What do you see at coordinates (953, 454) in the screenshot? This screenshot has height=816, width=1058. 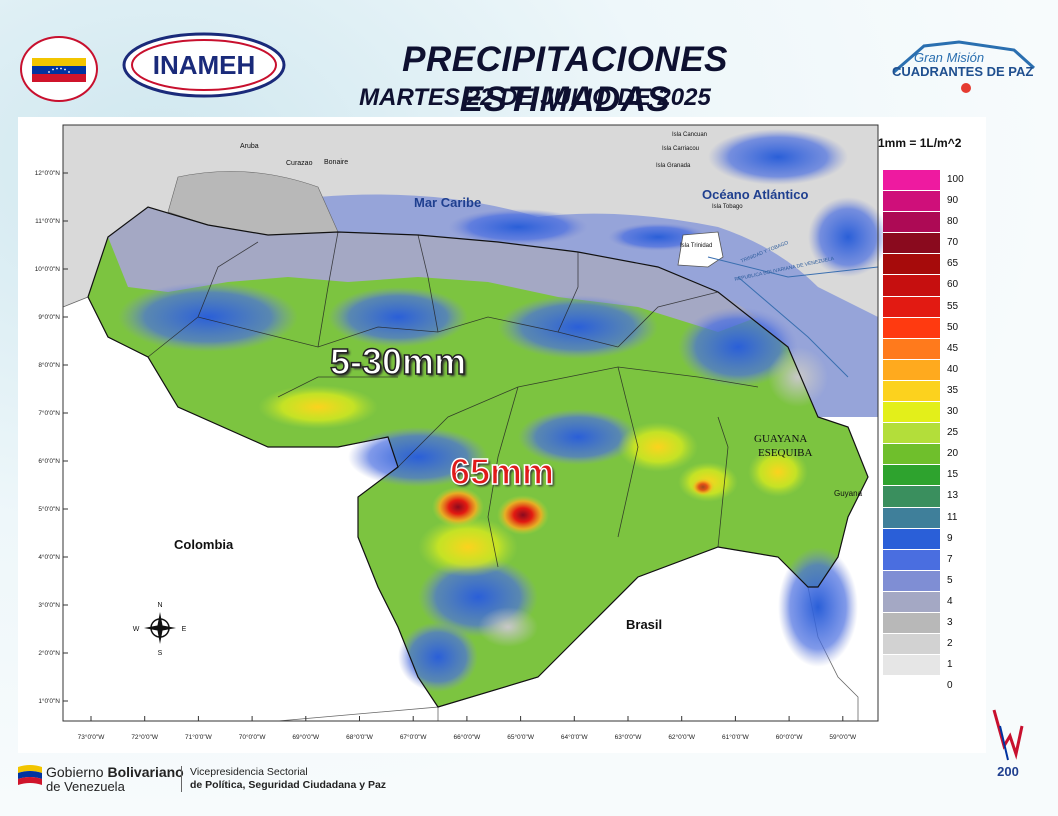 I see `legend-label: 20` at bounding box center [953, 454].